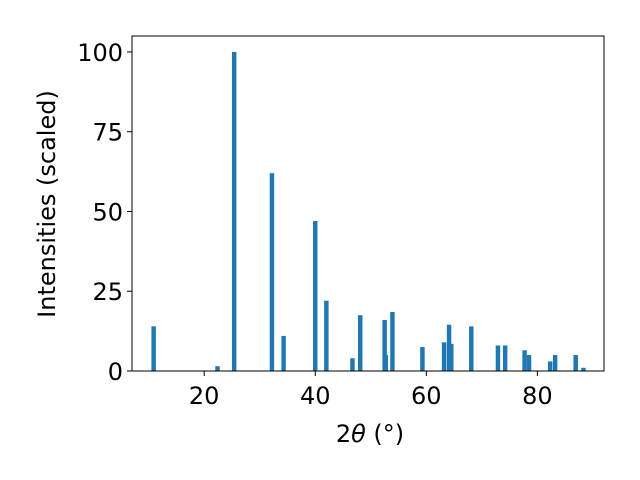 This screenshot has height=480, width=640. What do you see at coordinates (385, 434) in the screenshot?
I see `x-axis-label-unit: (°)` at bounding box center [385, 434].